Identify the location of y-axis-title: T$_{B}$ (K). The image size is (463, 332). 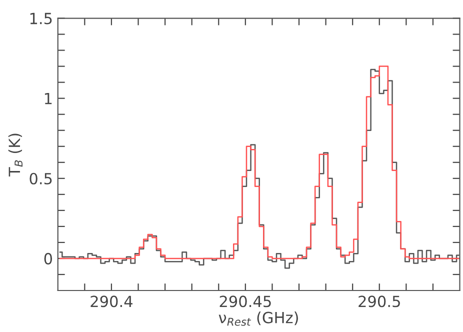
(15, 155).